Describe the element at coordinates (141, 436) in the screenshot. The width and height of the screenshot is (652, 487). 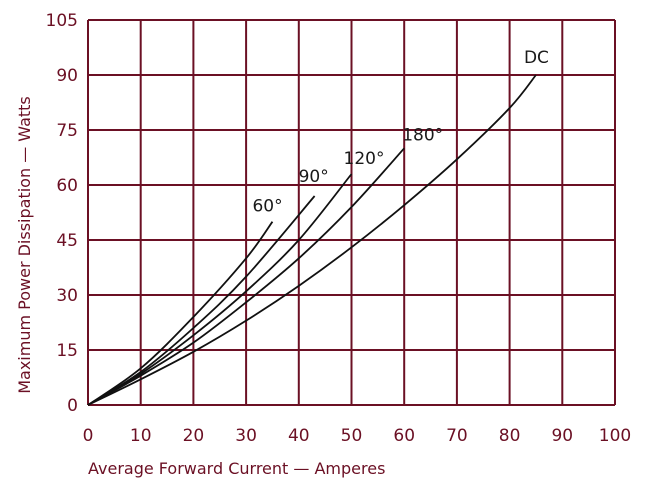
I see `x-tick-label: 10` at that location.